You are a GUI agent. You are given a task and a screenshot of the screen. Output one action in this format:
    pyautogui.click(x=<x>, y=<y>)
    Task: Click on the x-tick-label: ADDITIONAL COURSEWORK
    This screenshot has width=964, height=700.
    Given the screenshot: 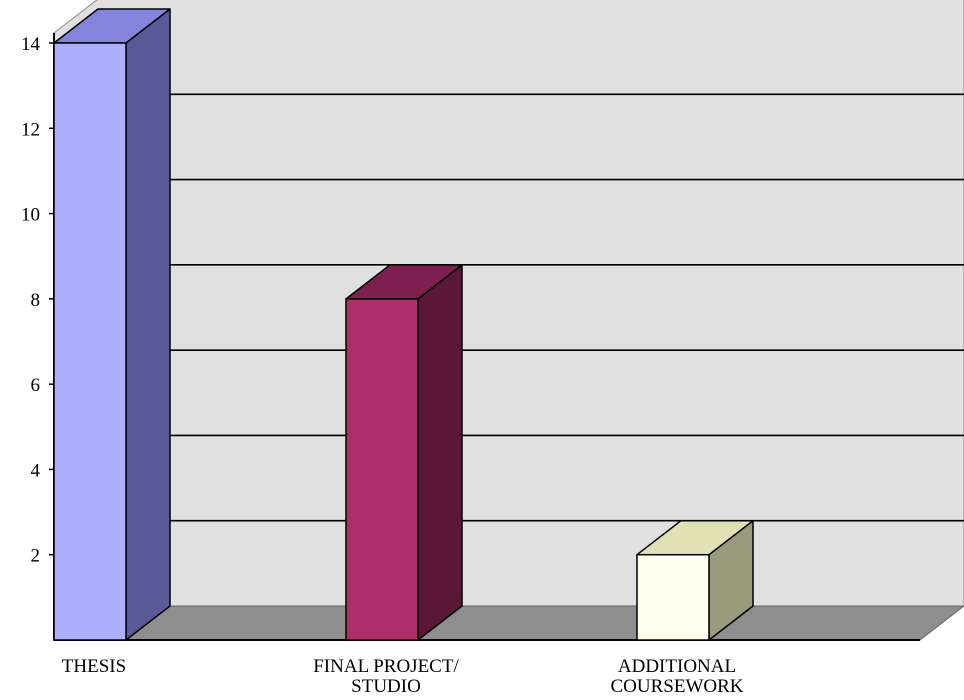 What is the action you would take?
    pyautogui.click(x=676, y=676)
    